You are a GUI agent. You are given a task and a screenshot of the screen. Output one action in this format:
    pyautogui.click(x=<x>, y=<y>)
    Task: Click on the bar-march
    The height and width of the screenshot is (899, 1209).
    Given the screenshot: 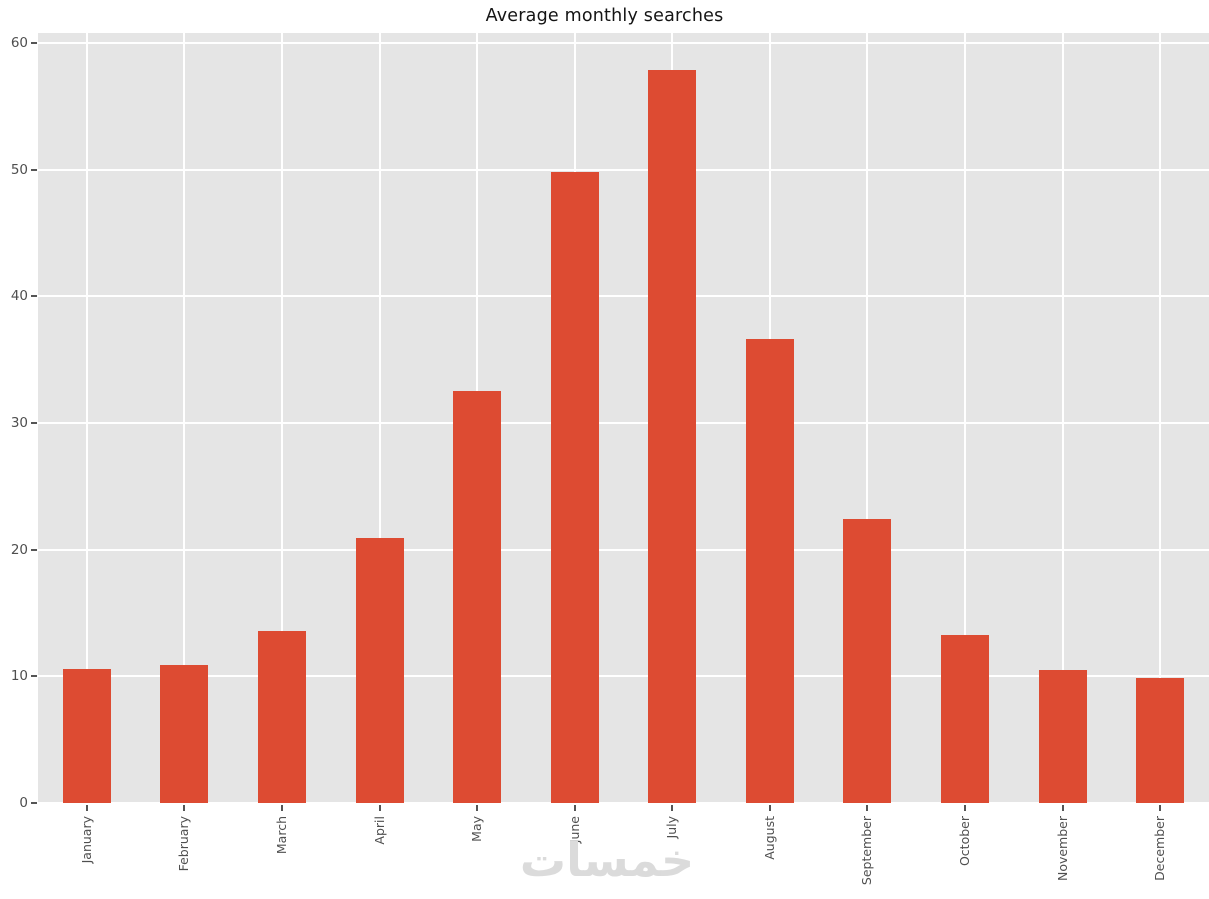 What is the action you would take?
    pyautogui.click(x=281, y=716)
    